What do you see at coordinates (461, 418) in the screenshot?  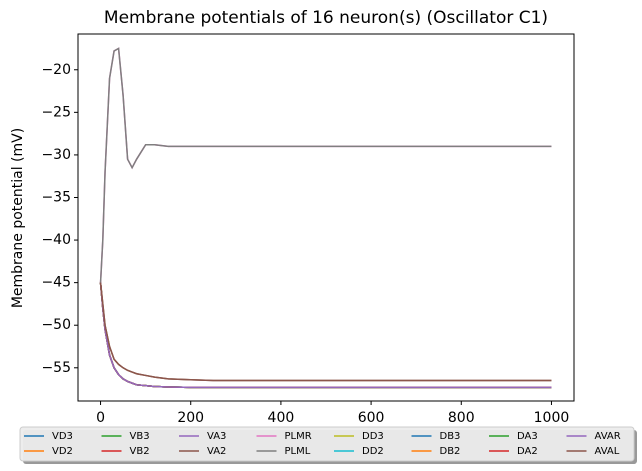 I see `x-tick-label: 800` at bounding box center [461, 418].